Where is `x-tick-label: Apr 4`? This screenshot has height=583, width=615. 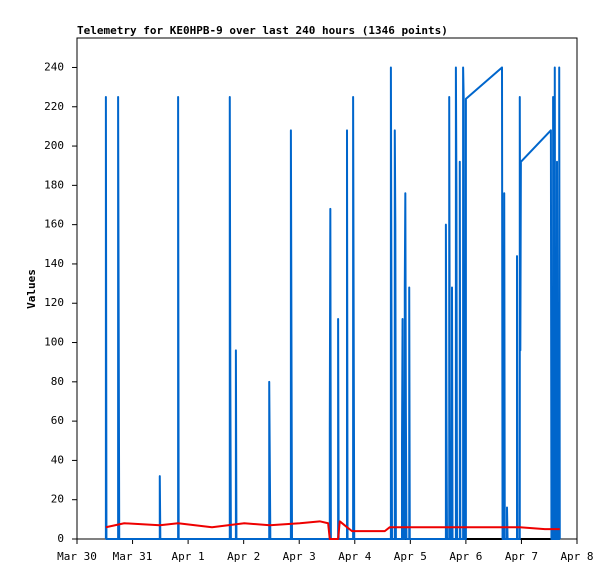 x-tick-label: Apr 4 is located at coordinates (354, 556).